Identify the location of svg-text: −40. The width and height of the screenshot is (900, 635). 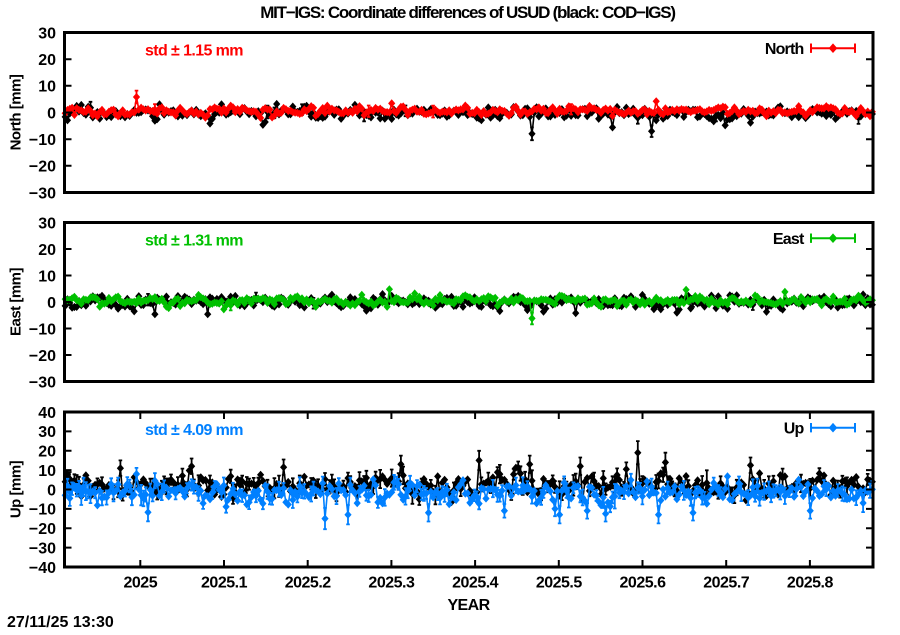
(42, 568).